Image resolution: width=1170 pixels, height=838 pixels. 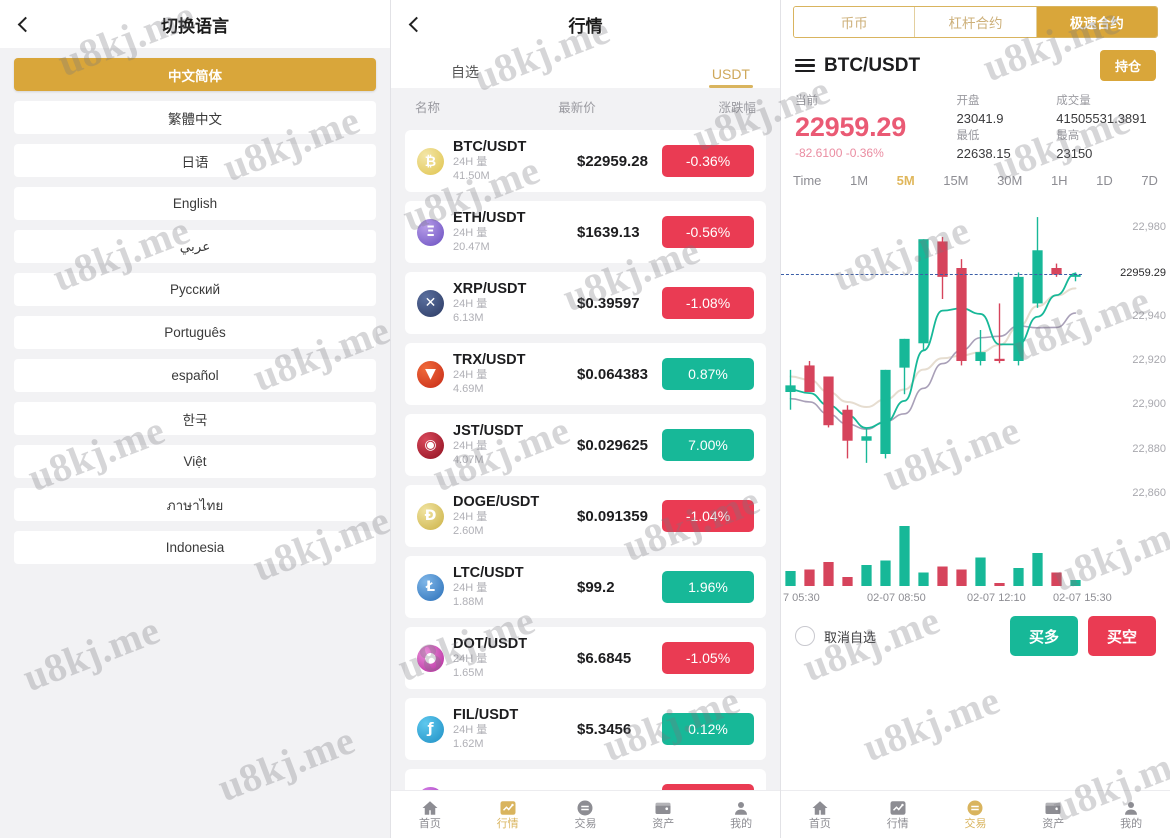 I want to click on coin-symbol: FIL/USDT, so click(x=486, y=715).